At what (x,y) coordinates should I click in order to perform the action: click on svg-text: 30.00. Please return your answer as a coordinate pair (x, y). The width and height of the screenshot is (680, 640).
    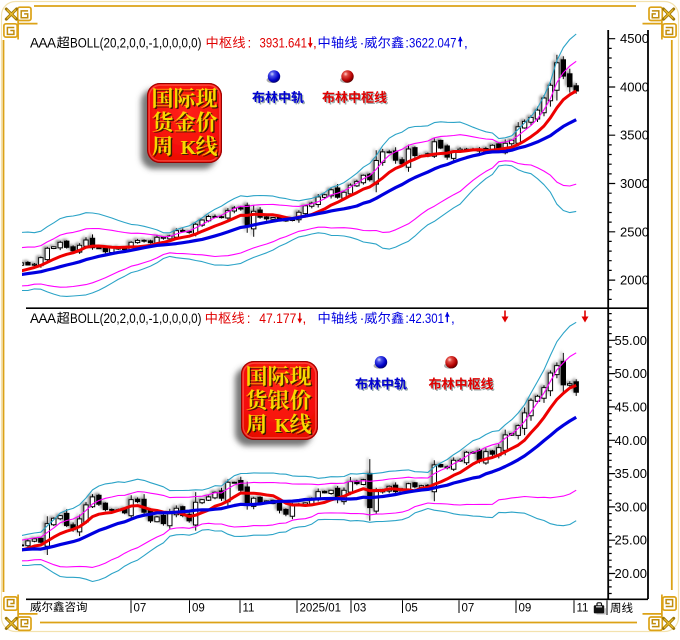
    Looking at the image, I should click on (631, 506).